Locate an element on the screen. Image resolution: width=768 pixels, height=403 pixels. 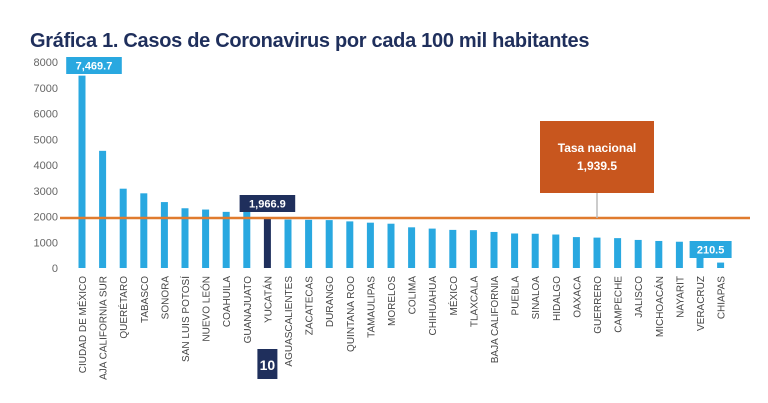
category-label-quintana-roo: QUINTANA ROO is located at coordinates (351, 314).